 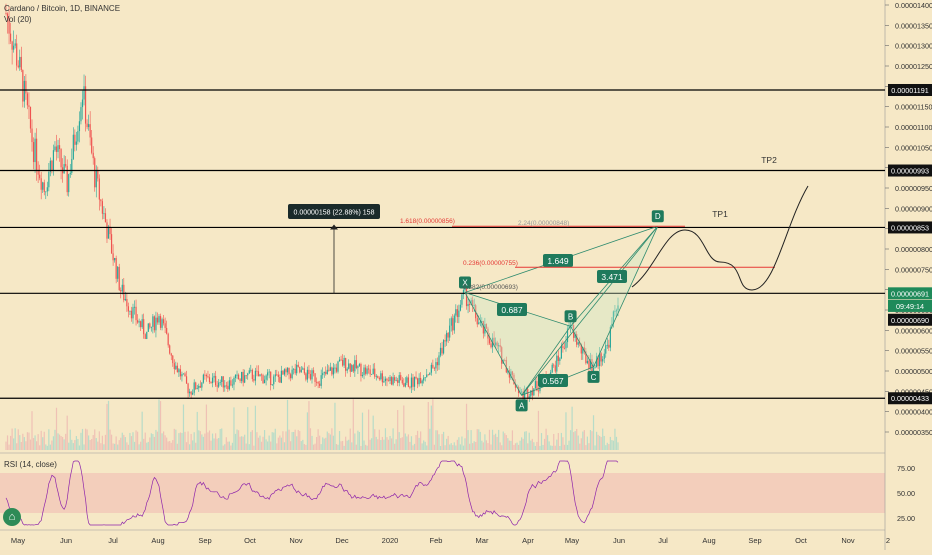 What do you see at coordinates (18, 19) in the screenshot?
I see `volume-legend: Vol (20)` at bounding box center [18, 19].